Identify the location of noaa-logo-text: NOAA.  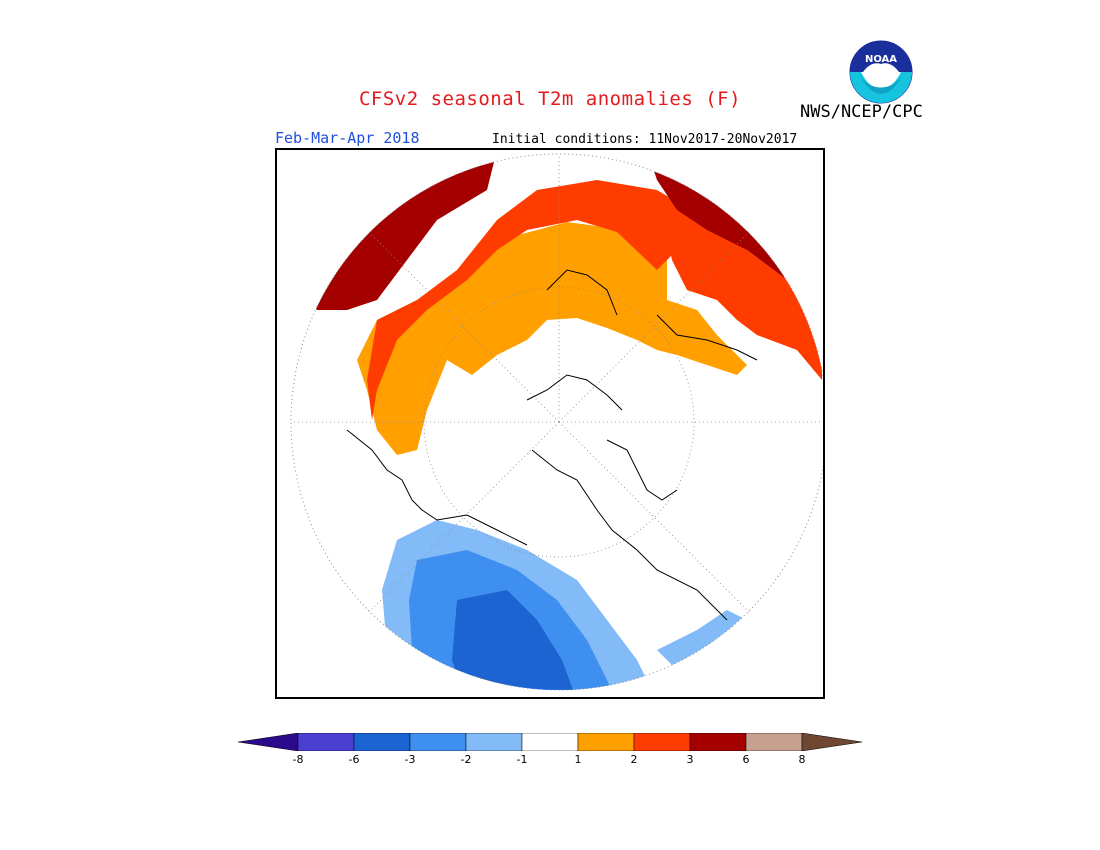
(881, 59).